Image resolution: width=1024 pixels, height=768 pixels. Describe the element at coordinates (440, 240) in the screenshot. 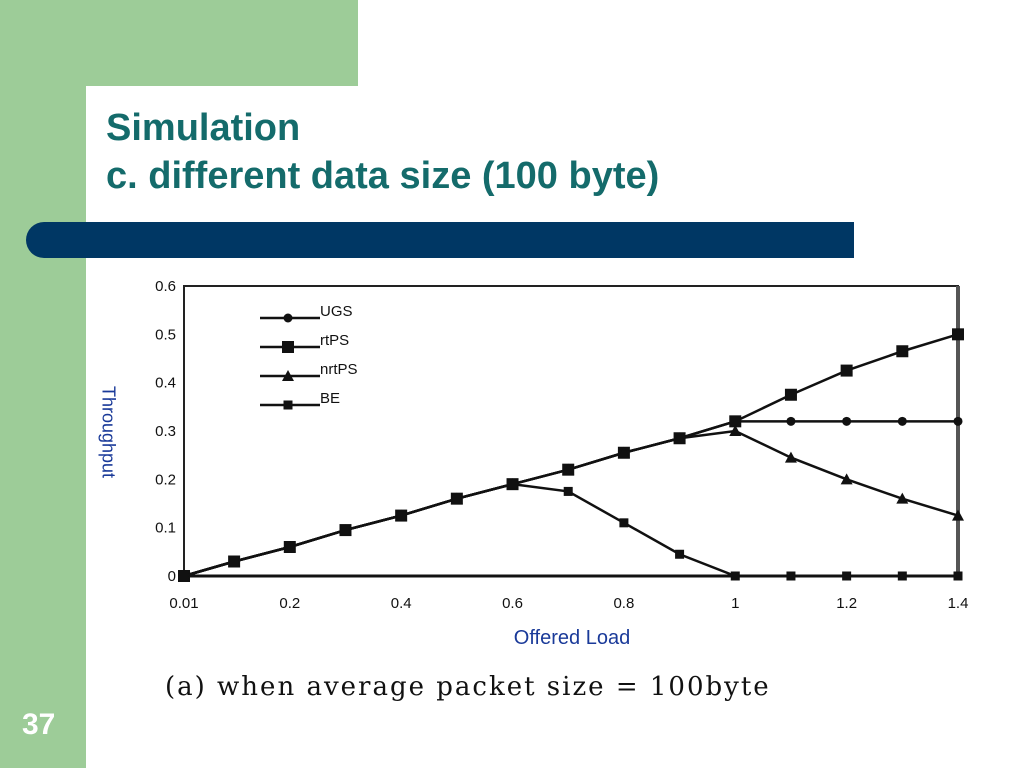

I see `title-underline-bar` at that location.